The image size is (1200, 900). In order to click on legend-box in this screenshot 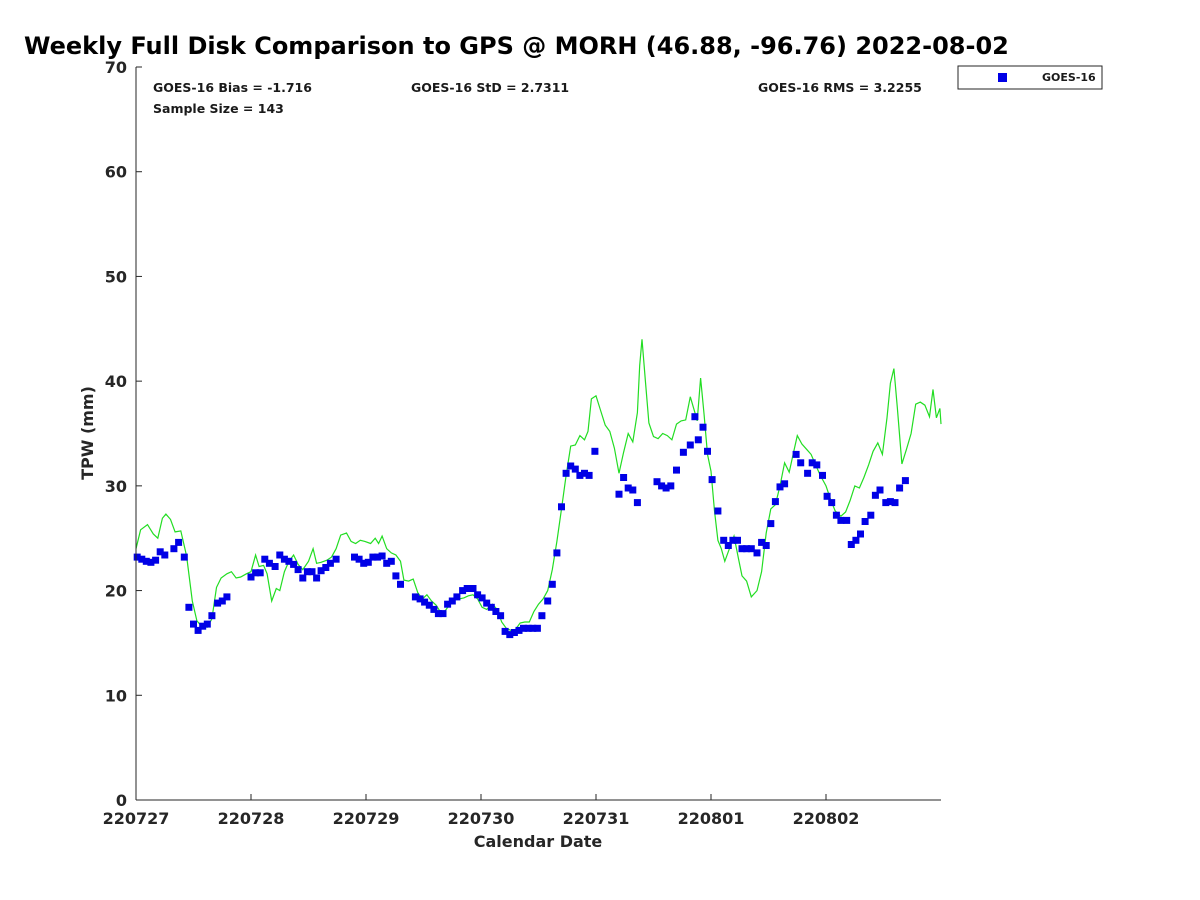, I will do `click(1030, 77)`.